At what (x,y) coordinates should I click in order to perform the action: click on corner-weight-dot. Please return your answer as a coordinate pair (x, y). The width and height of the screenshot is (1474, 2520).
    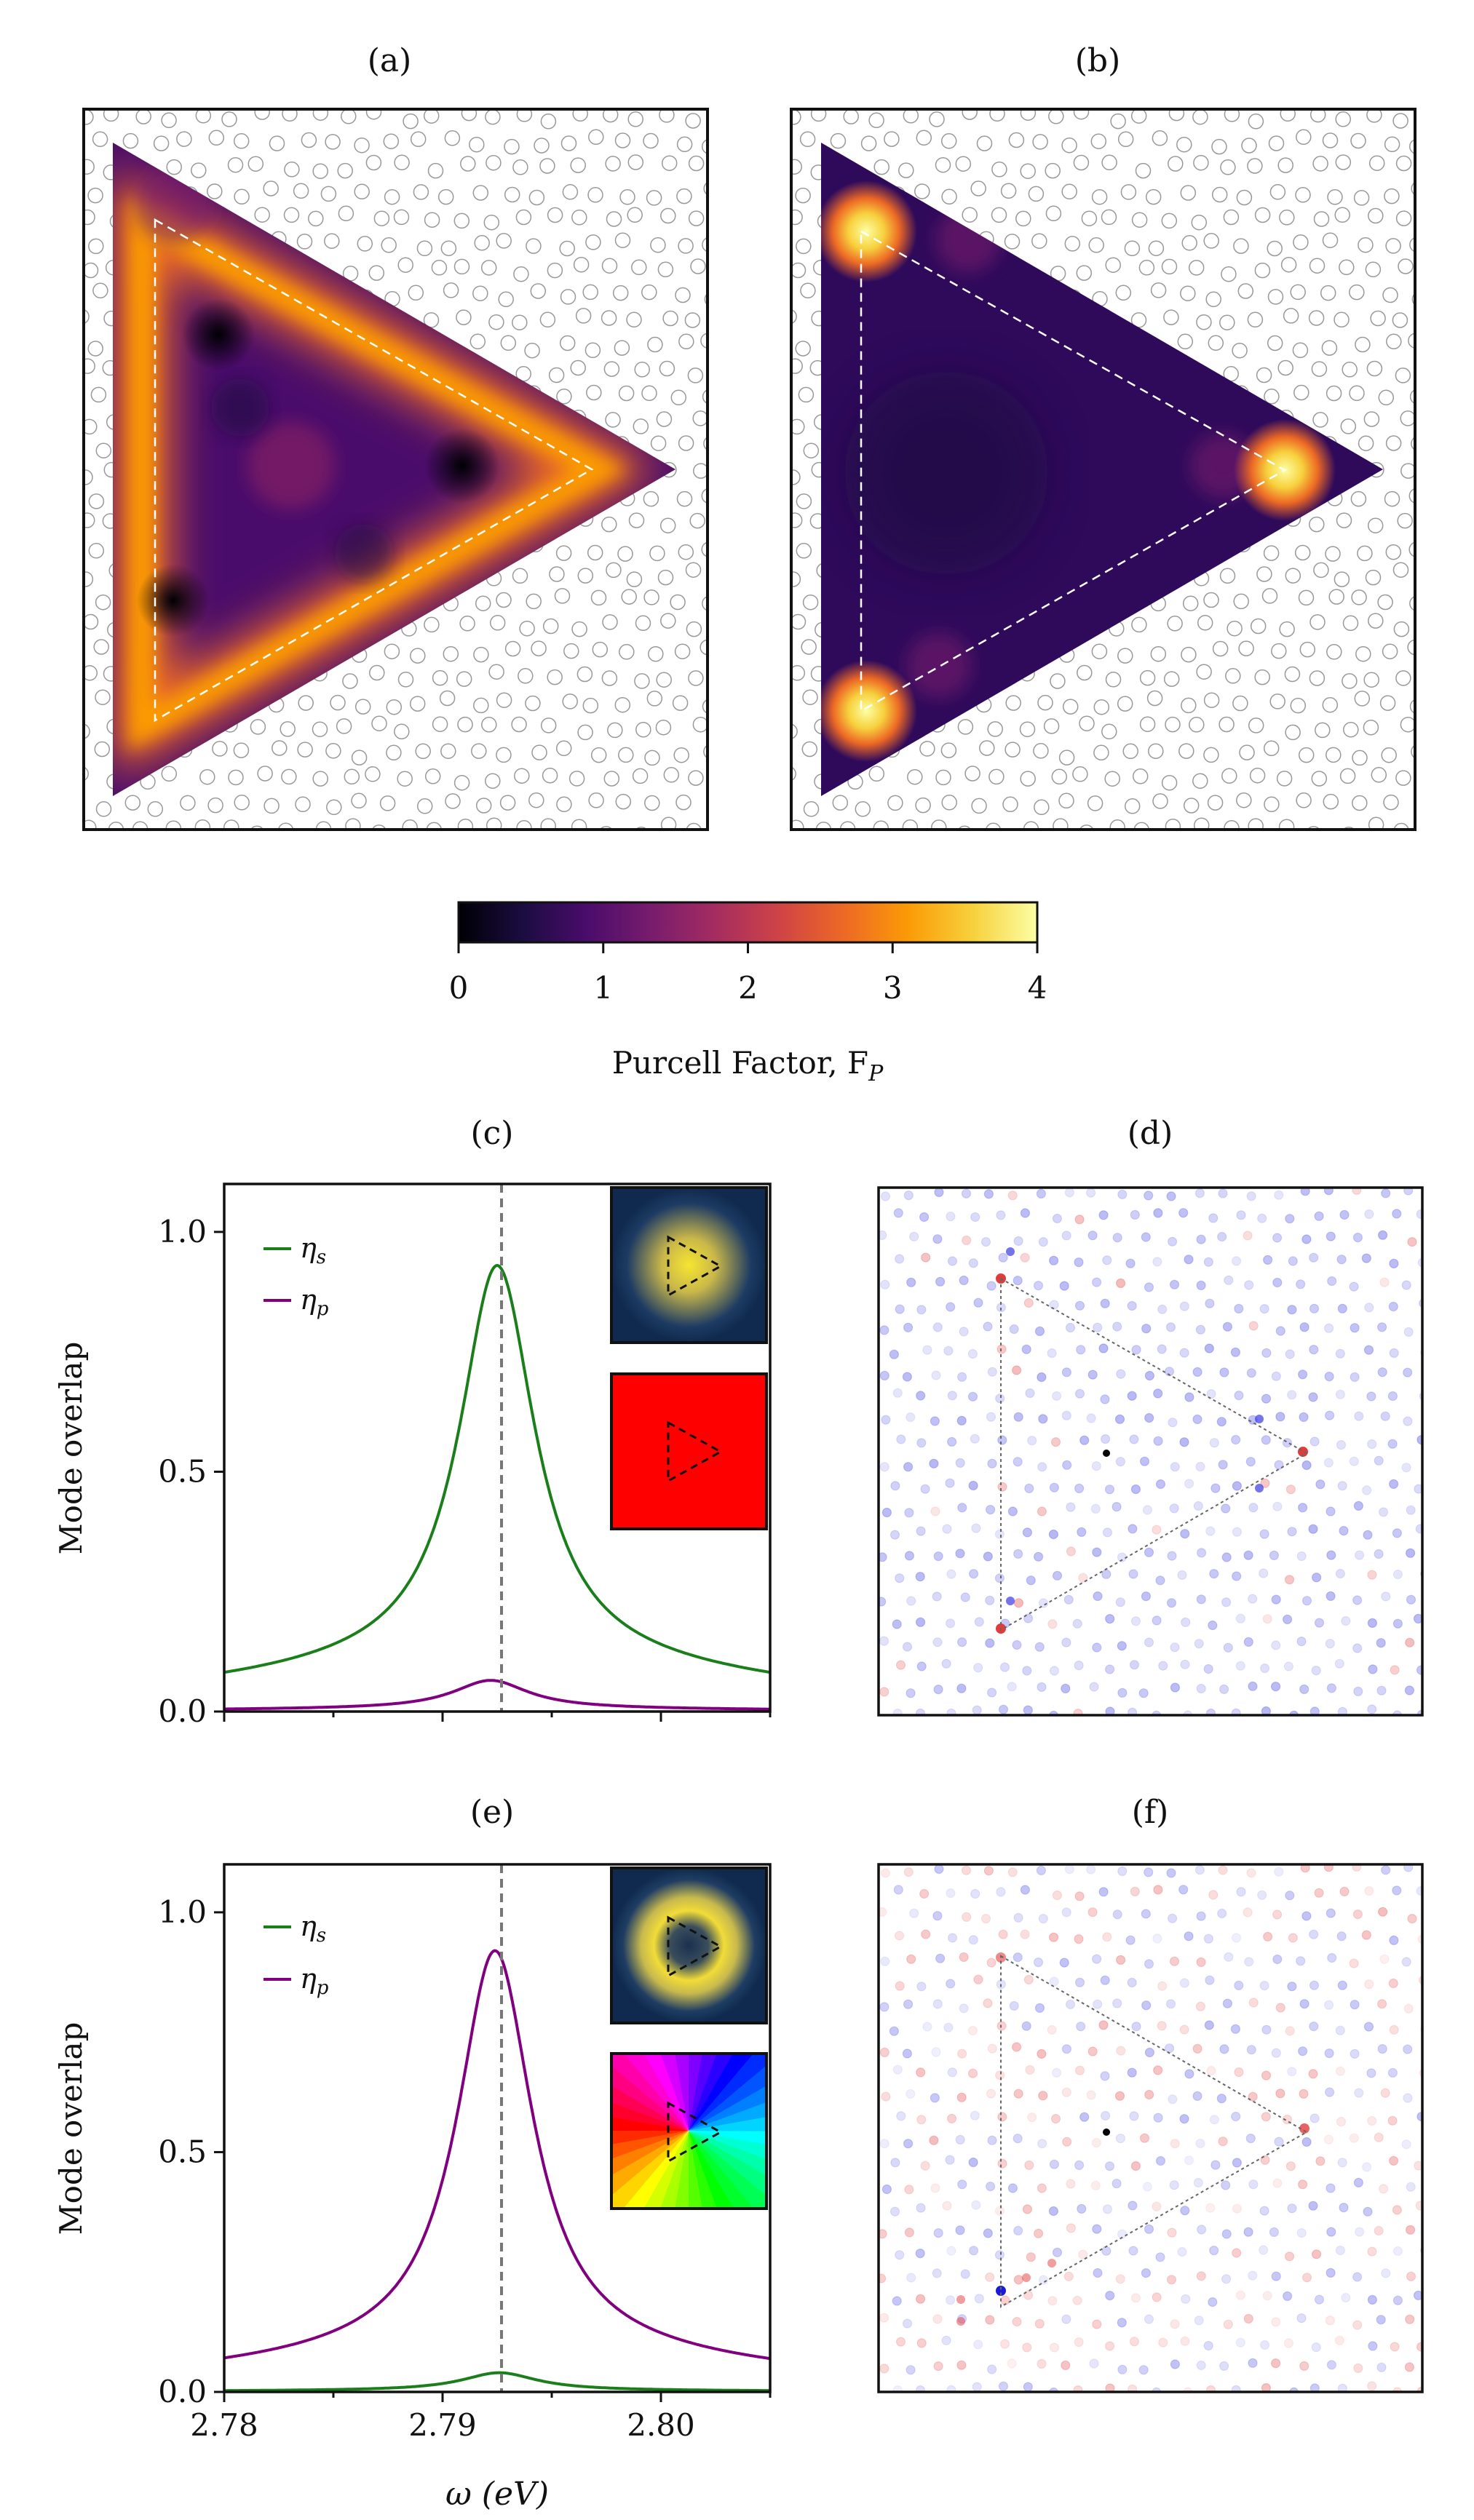
    Looking at the image, I should click on (1304, 2128).